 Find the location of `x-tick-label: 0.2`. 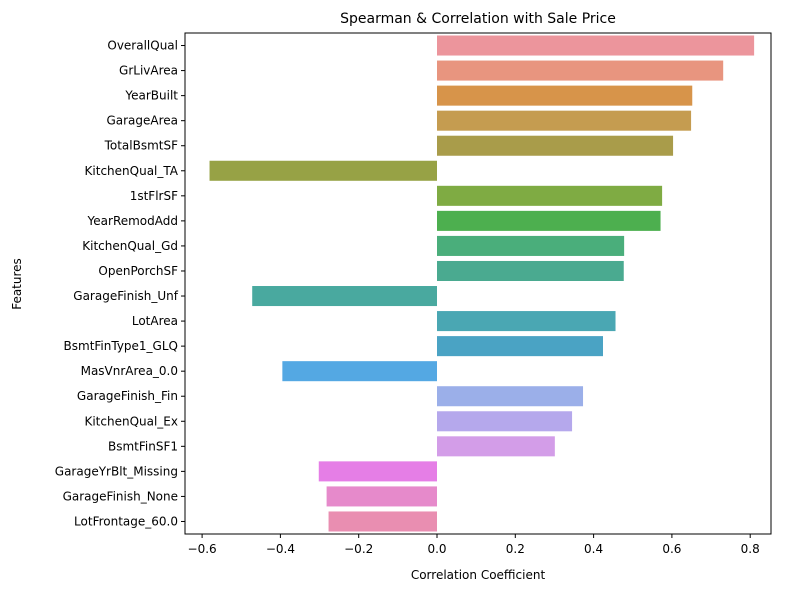

x-tick-label: 0.2 is located at coordinates (515, 549).